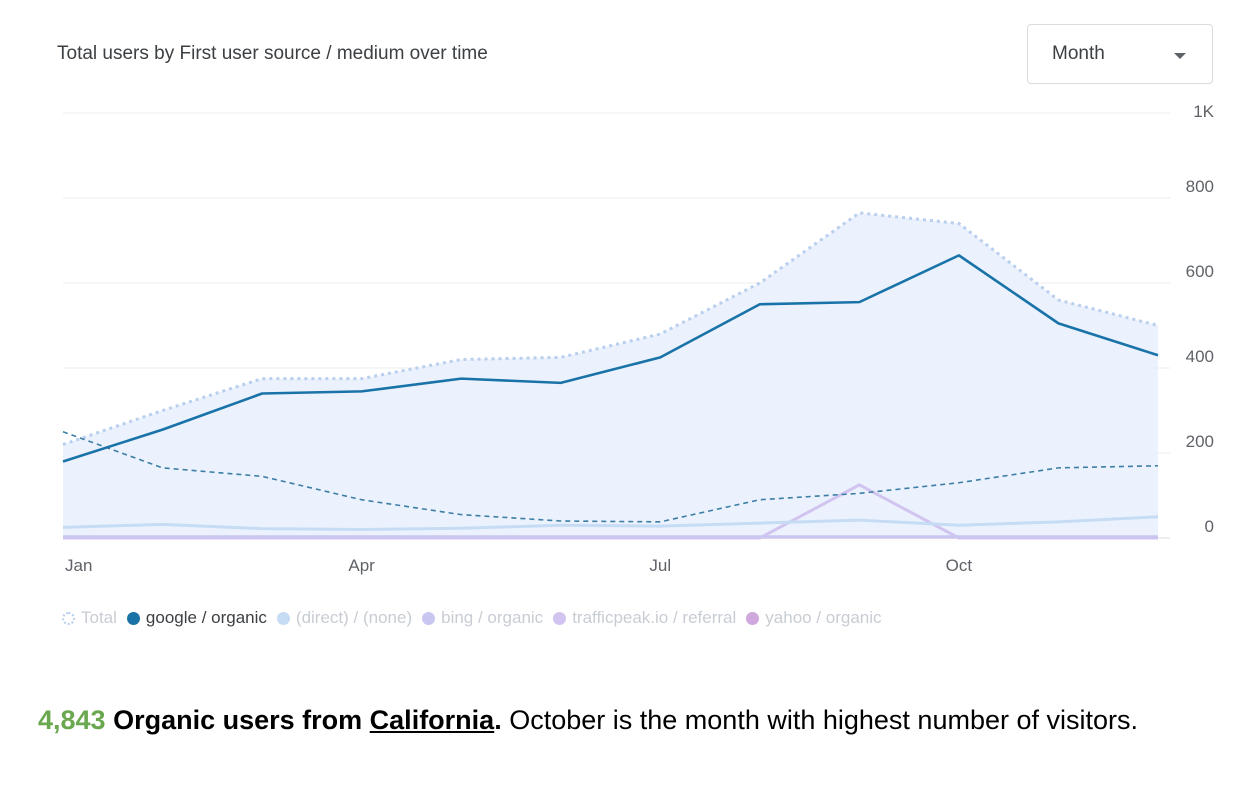 The height and width of the screenshot is (794, 1250). I want to click on y-tick-label: 200, so click(1200, 441).